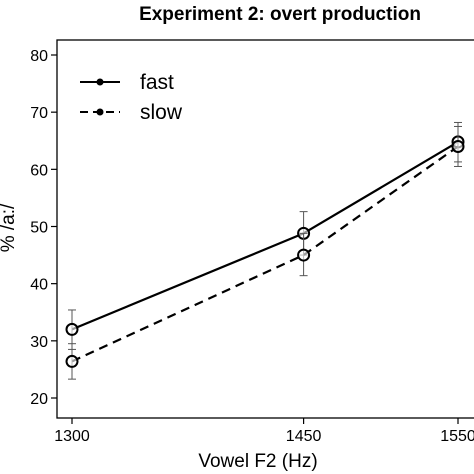 The width and height of the screenshot is (474, 474). Describe the element at coordinates (72, 436) in the screenshot. I see `x-tick-label-1300: 1300` at that location.